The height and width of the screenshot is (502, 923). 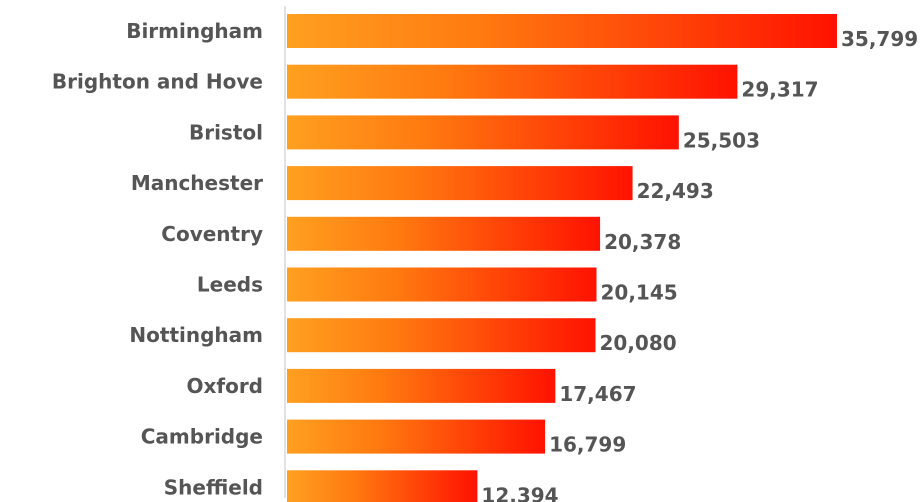 What do you see at coordinates (675, 191) in the screenshot?
I see `value-label-manchester: 22,493` at bounding box center [675, 191].